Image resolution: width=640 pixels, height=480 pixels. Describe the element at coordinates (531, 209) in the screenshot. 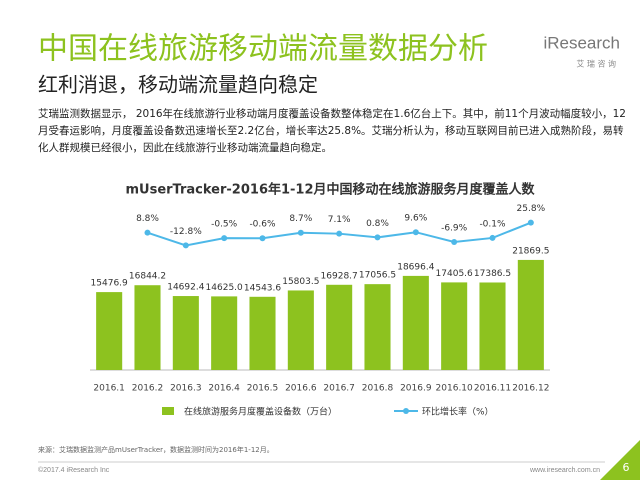

I see `line-label: 25.8%` at that location.